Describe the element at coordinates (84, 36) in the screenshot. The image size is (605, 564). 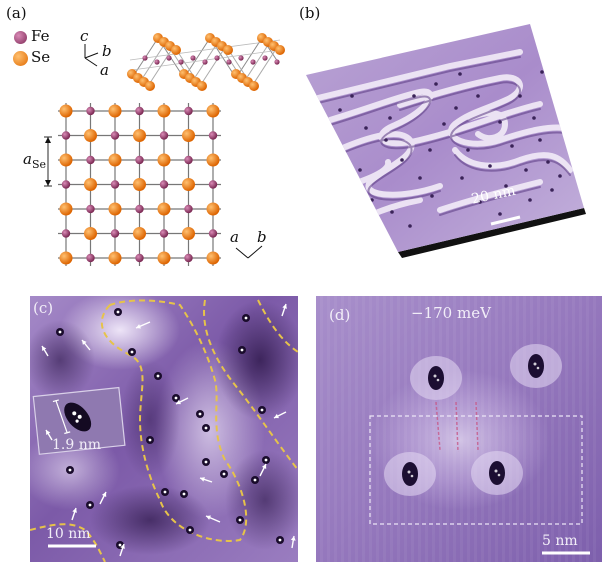
I see `axis-c-label: c` at that location.